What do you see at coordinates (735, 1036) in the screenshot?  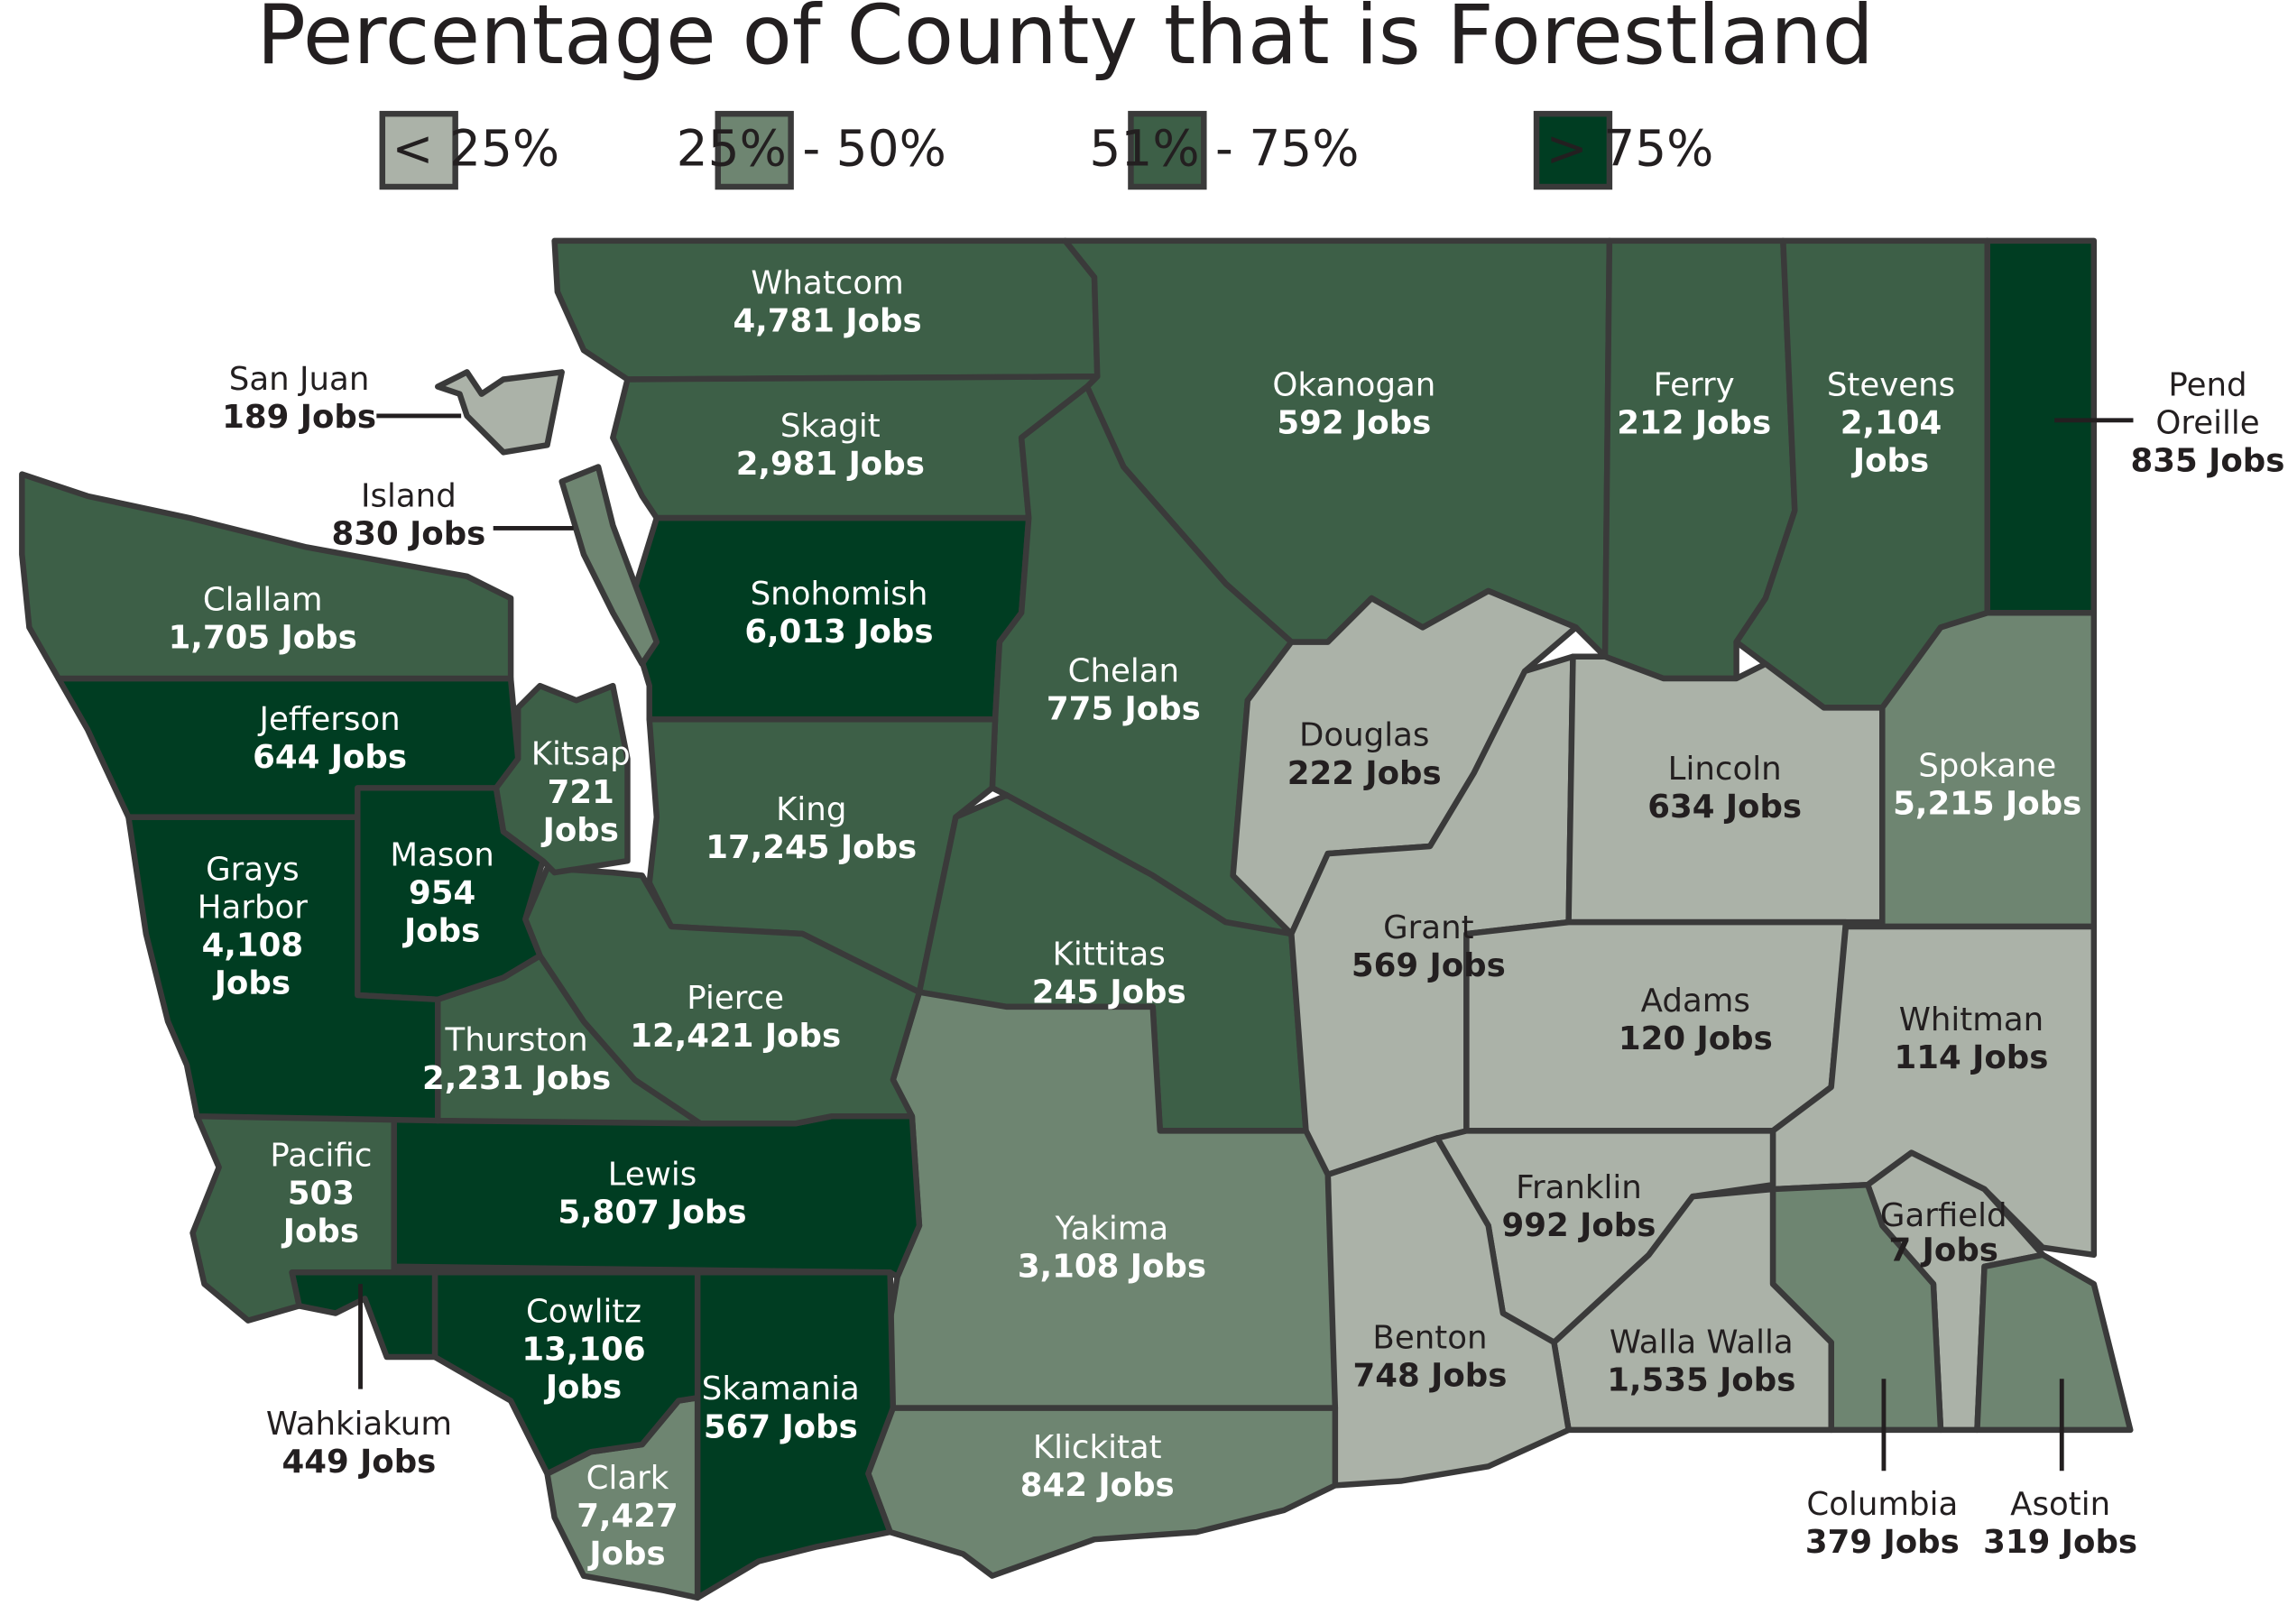 I see `county-jobs: 12,421 Jobs` at bounding box center [735, 1036].